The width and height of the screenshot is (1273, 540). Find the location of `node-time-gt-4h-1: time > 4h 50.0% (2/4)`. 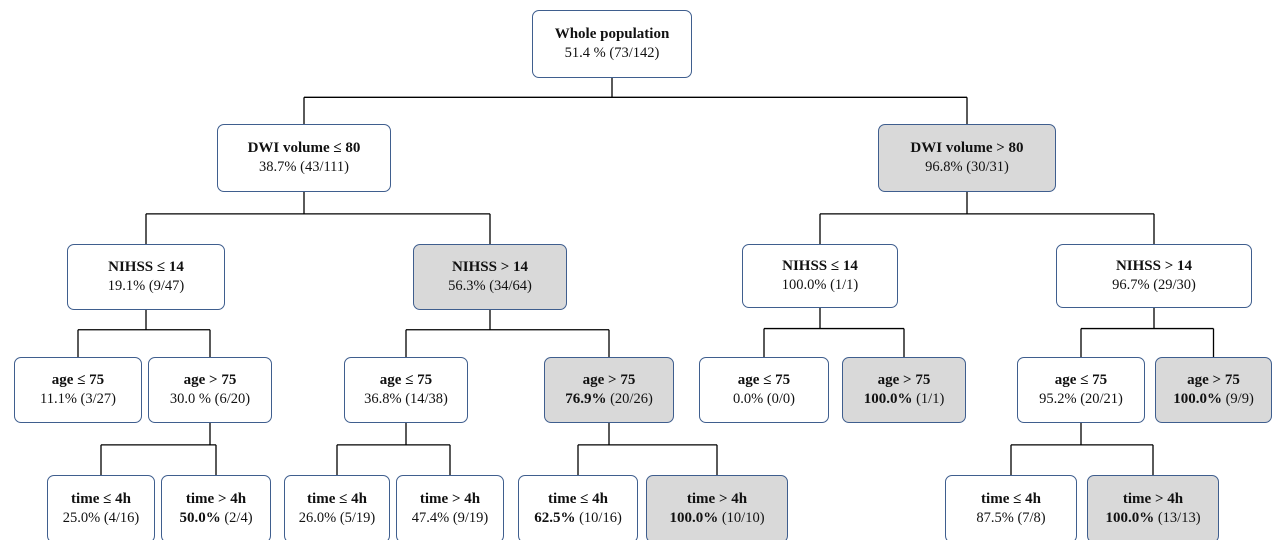

node-time-gt-4h-1: time > 4h 50.0% (2/4) is located at coordinates (216, 507).